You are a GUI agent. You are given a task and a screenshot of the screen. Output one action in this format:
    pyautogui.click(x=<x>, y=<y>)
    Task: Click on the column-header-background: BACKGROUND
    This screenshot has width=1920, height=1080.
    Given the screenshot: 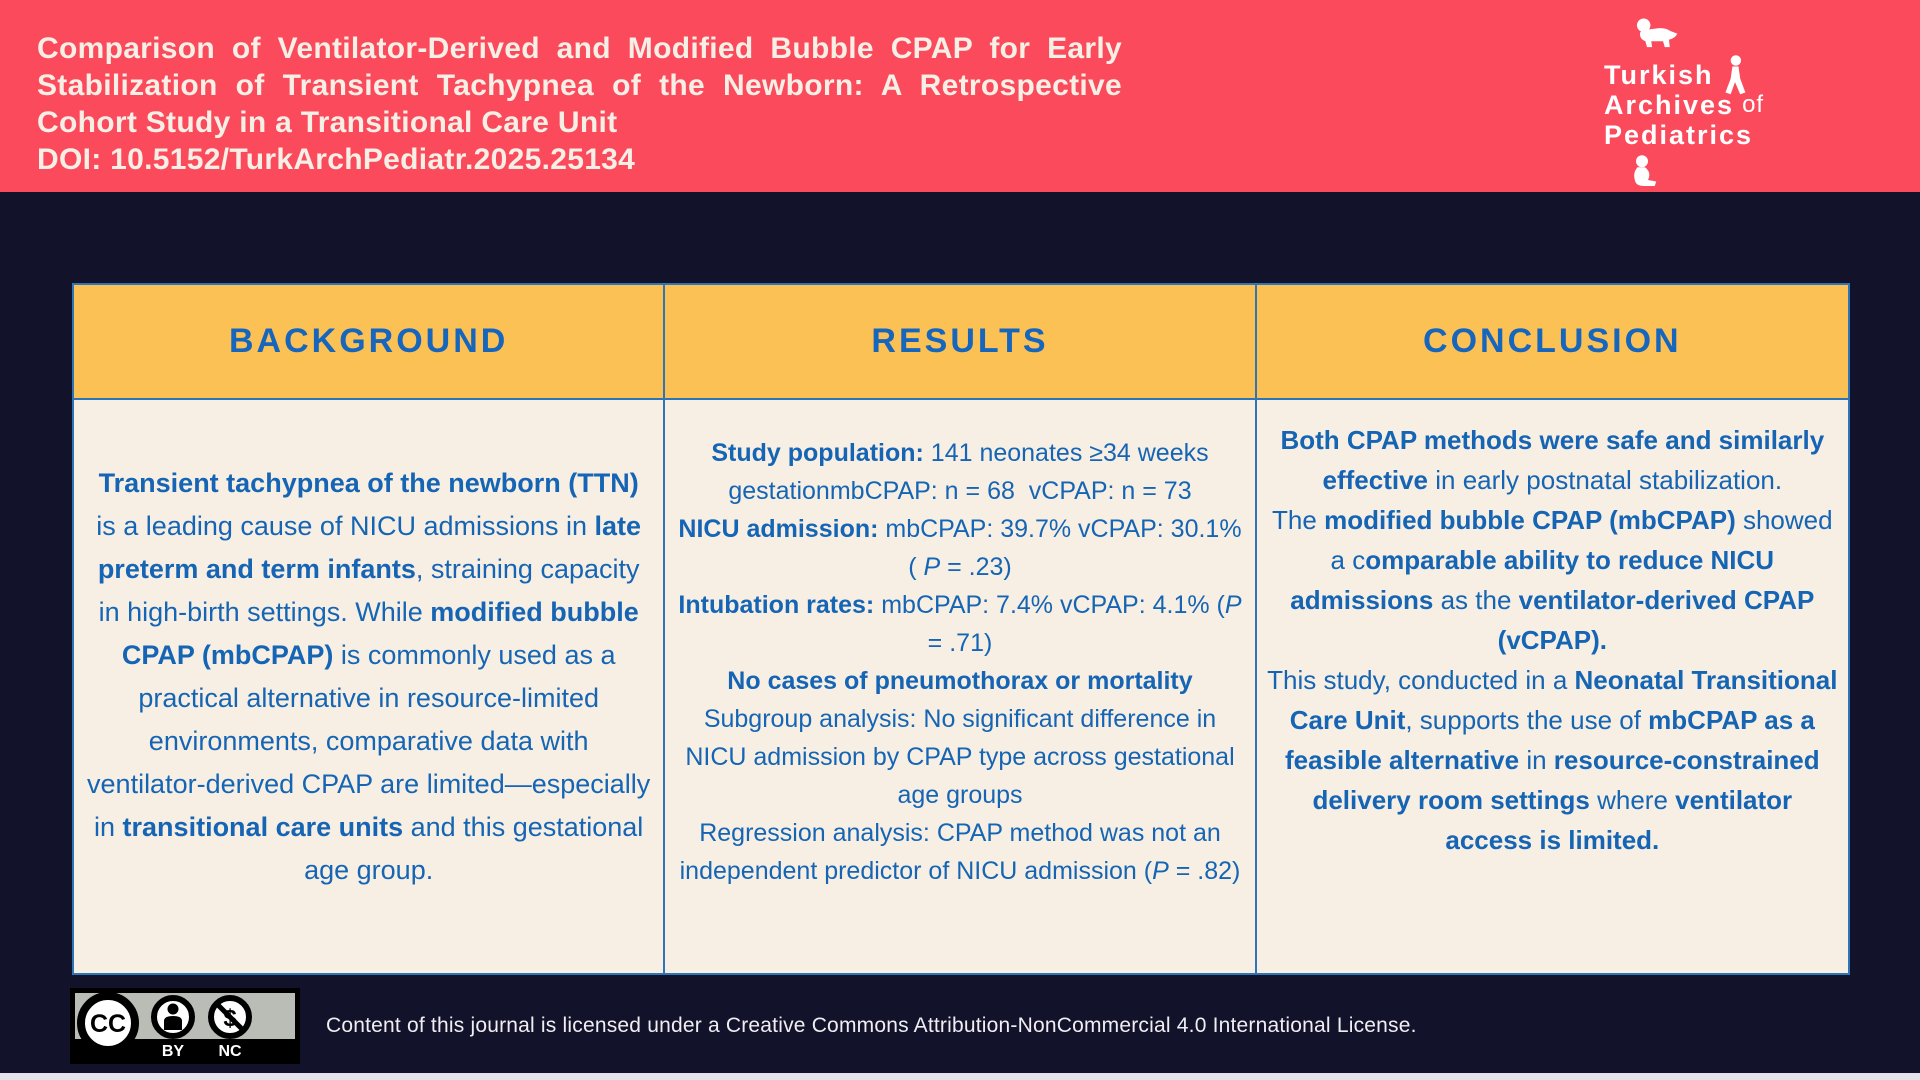 What is the action you would take?
    pyautogui.click(x=370, y=342)
    